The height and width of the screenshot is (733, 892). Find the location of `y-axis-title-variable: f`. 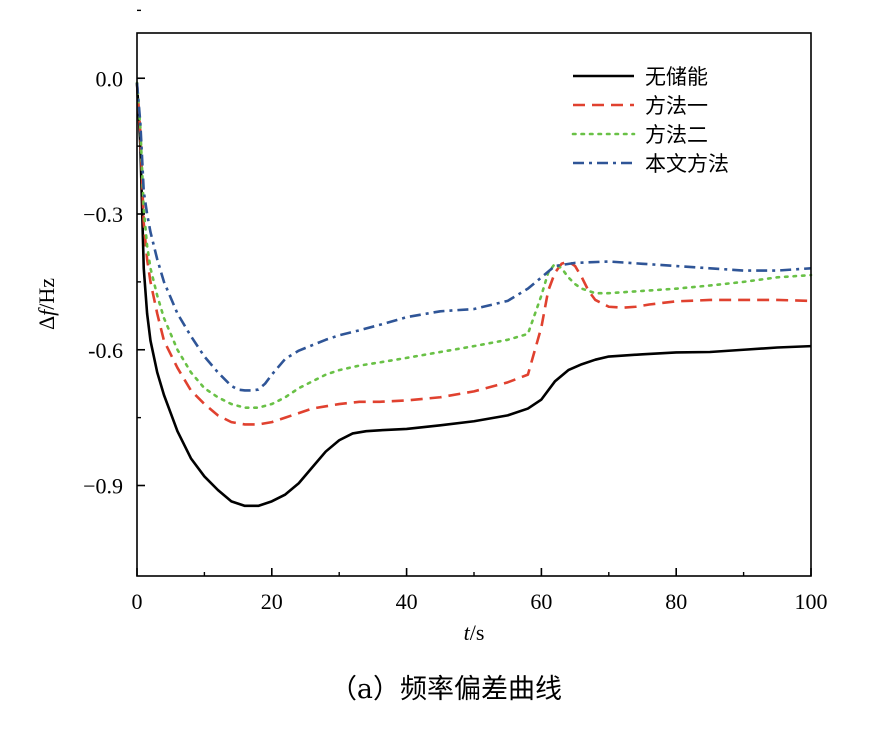

y-axis-title-variable: f is located at coordinates (46, 311).